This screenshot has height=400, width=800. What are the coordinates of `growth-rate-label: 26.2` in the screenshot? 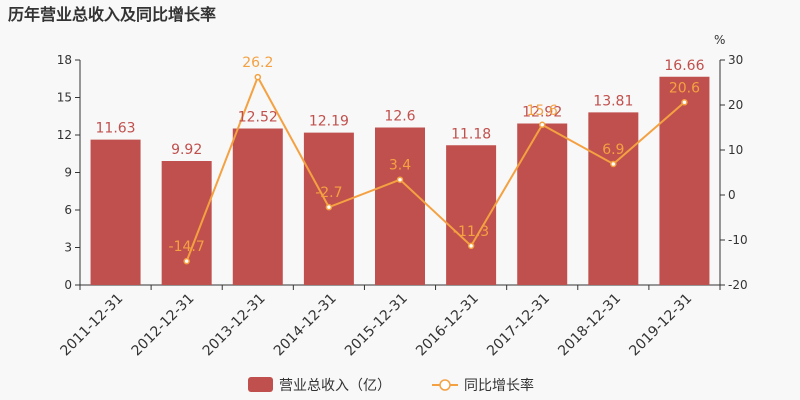 It's located at (257, 63).